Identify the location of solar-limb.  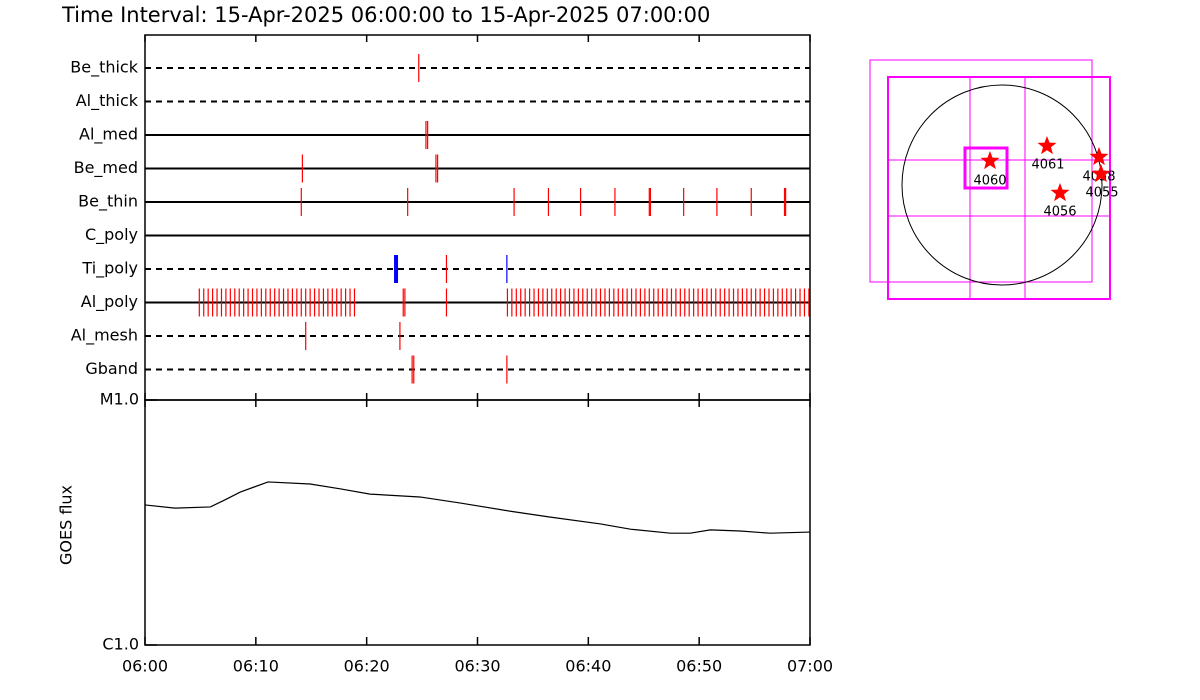
(1002, 185).